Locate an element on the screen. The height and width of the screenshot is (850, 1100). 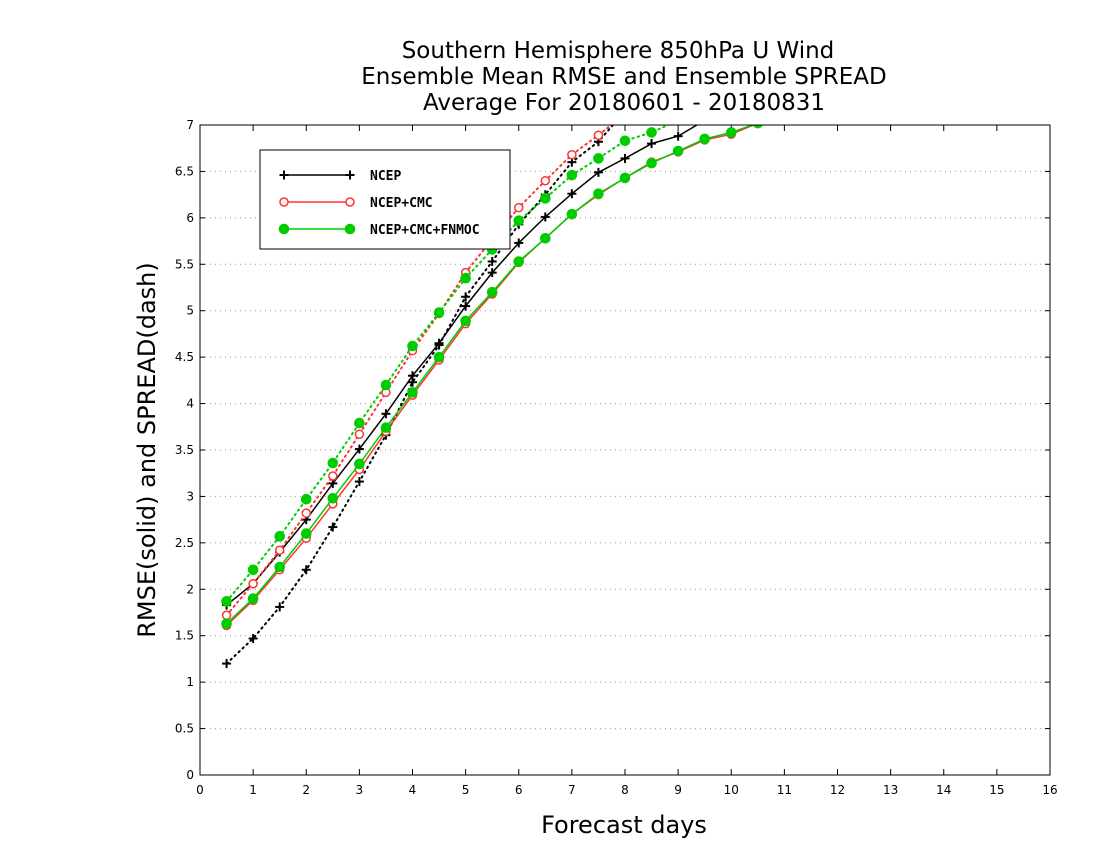
x-tick-label: 15 is located at coordinates (996, 790).